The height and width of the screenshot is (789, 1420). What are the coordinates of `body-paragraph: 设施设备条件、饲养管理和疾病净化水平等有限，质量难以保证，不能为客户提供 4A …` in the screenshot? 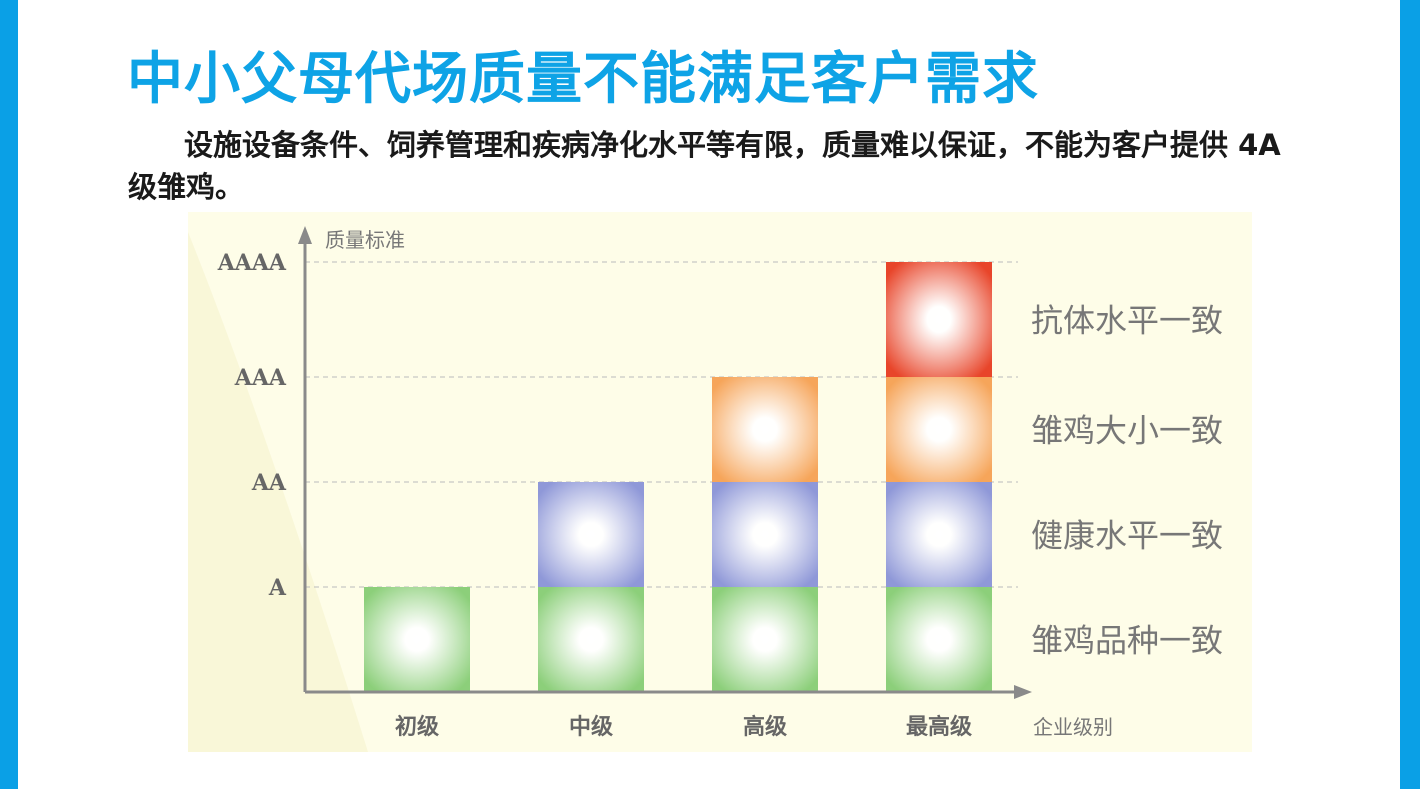 It's located at (704, 166).